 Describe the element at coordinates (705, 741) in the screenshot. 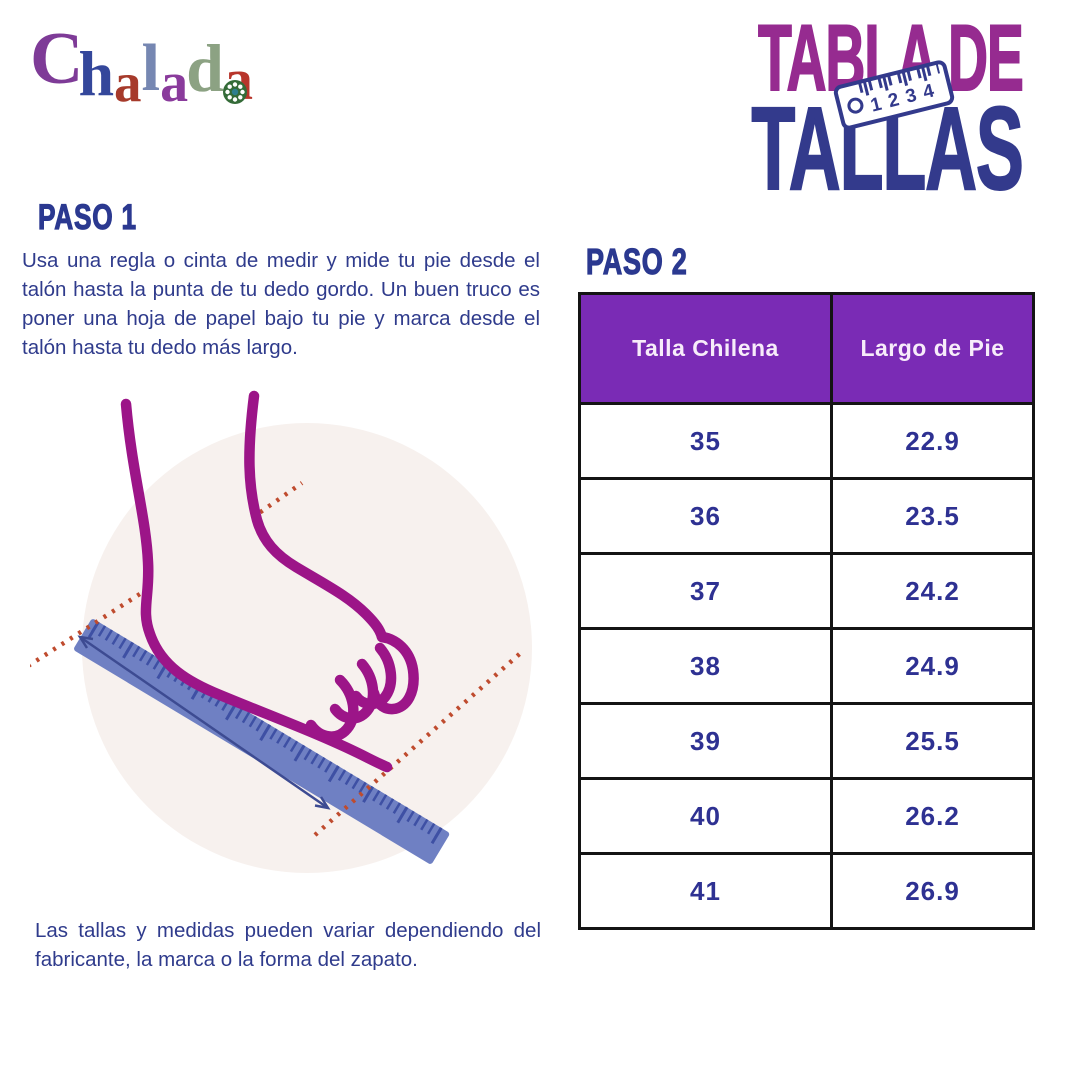

I see `talla-chilena-cell: 39` at that location.